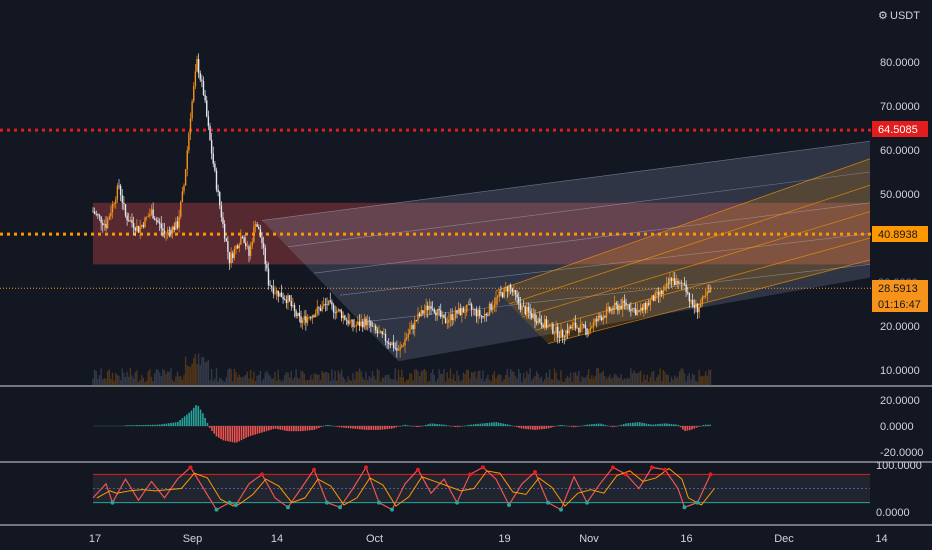 This screenshot has width=932, height=550. Describe the element at coordinates (905, 16) in the screenshot. I see `currency-label: USDT` at that location.